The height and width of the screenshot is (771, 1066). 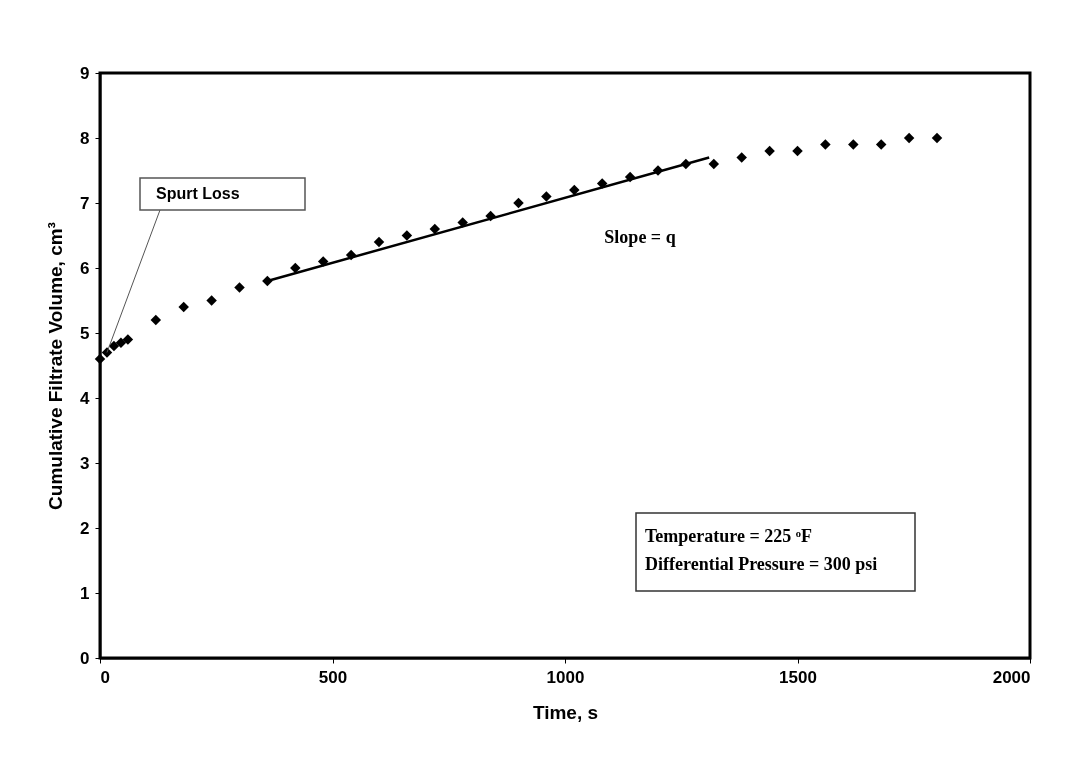 What do you see at coordinates (105, 677) in the screenshot?
I see `x-tick-label: 0` at bounding box center [105, 677].